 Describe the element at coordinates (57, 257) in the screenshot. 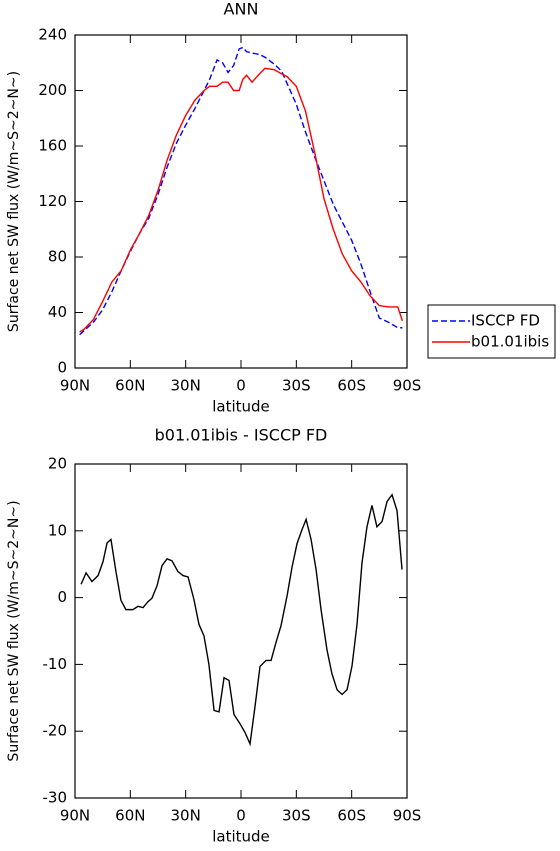

I see `y-tick-label: 80` at that location.